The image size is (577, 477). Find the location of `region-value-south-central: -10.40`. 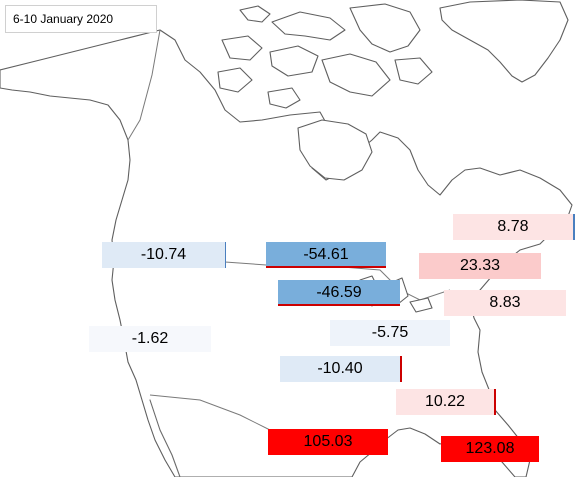

region-value-south-central: -10.40 is located at coordinates (341, 369).